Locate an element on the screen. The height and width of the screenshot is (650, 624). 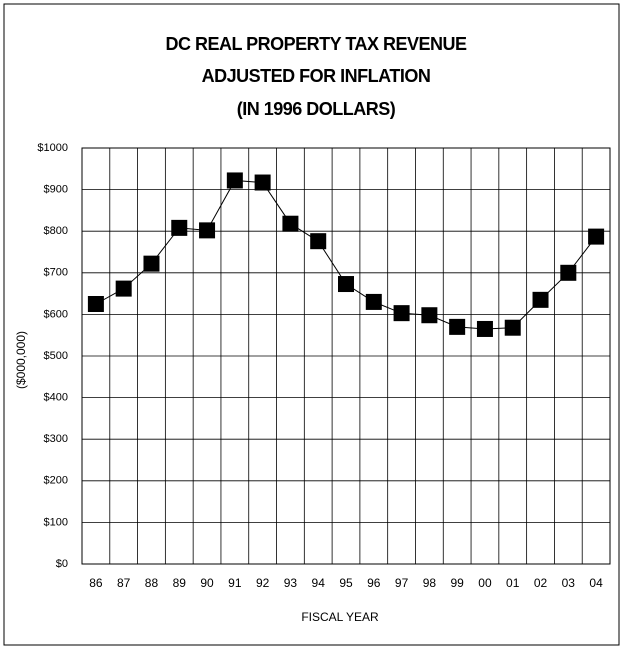
x-tick-label: 95 is located at coordinates (346, 583).